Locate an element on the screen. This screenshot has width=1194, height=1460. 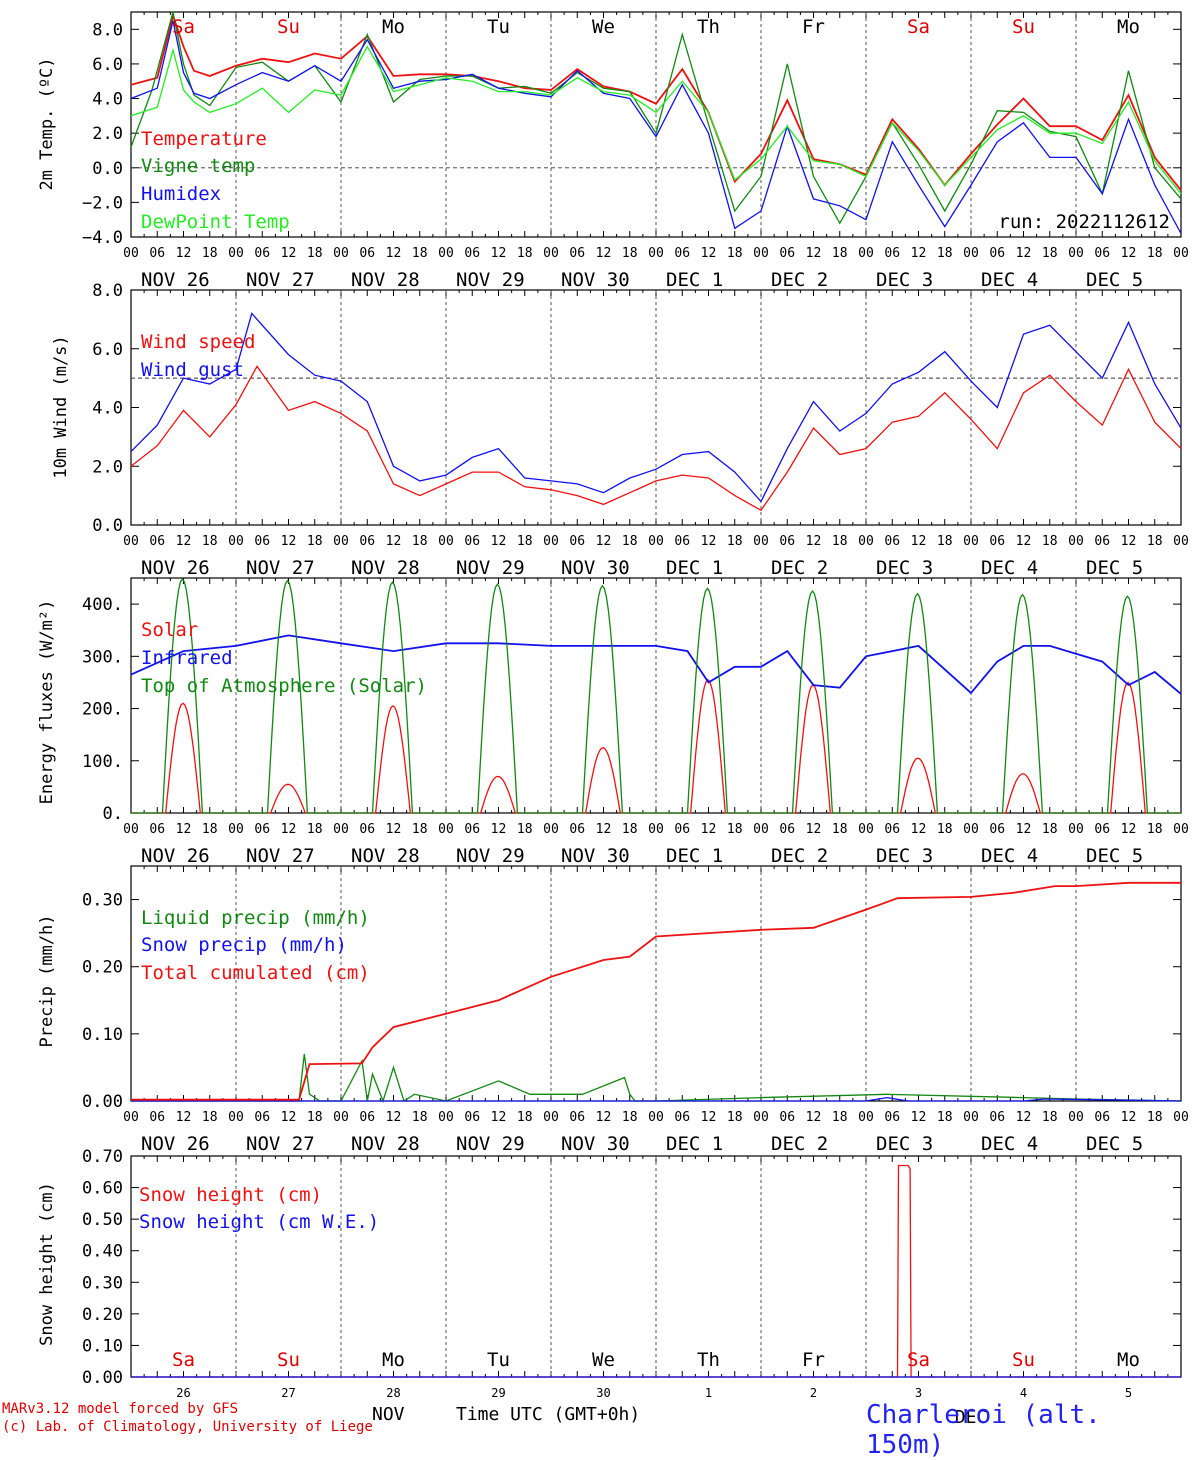
y-tick-label: 0.0 is located at coordinates (107, 526).